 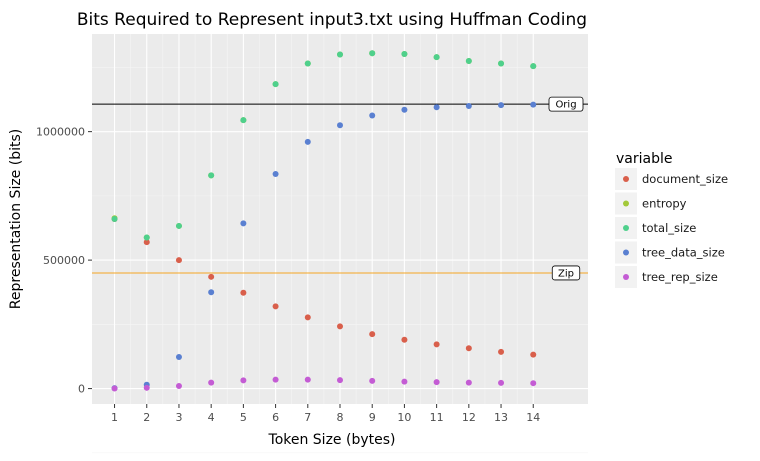 I want to click on x-axis-ticks: 1 2 3 4 5 6 7 8 9 10 11 12 13 14, so click(x=325, y=414).